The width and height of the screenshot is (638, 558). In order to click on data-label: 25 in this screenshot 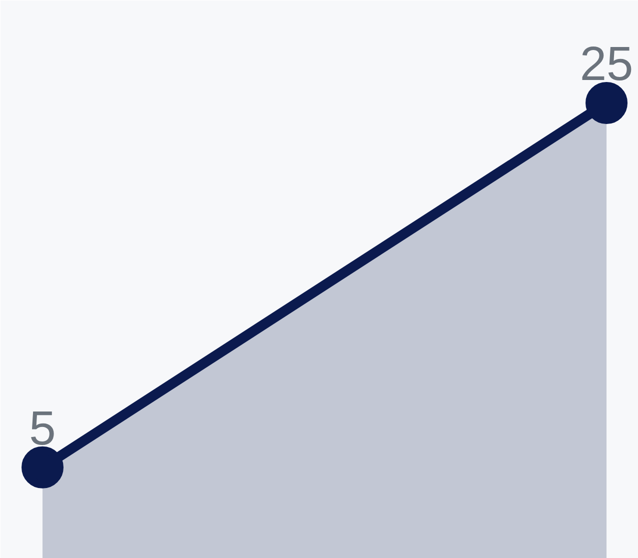, I will do `click(607, 65)`.